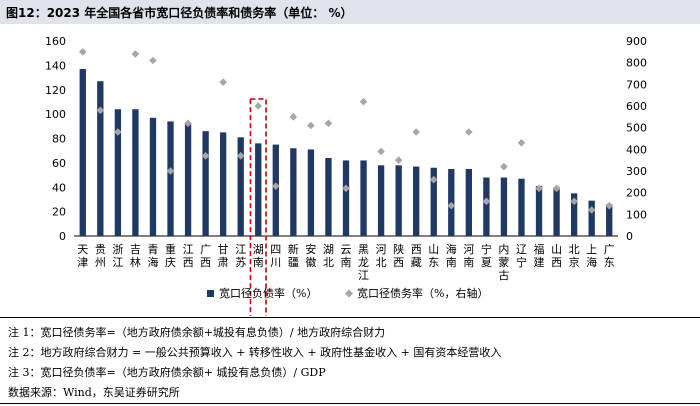  What do you see at coordinates (205, 256) in the screenshot?
I see `x-tick-label: 广西` at bounding box center [205, 256].